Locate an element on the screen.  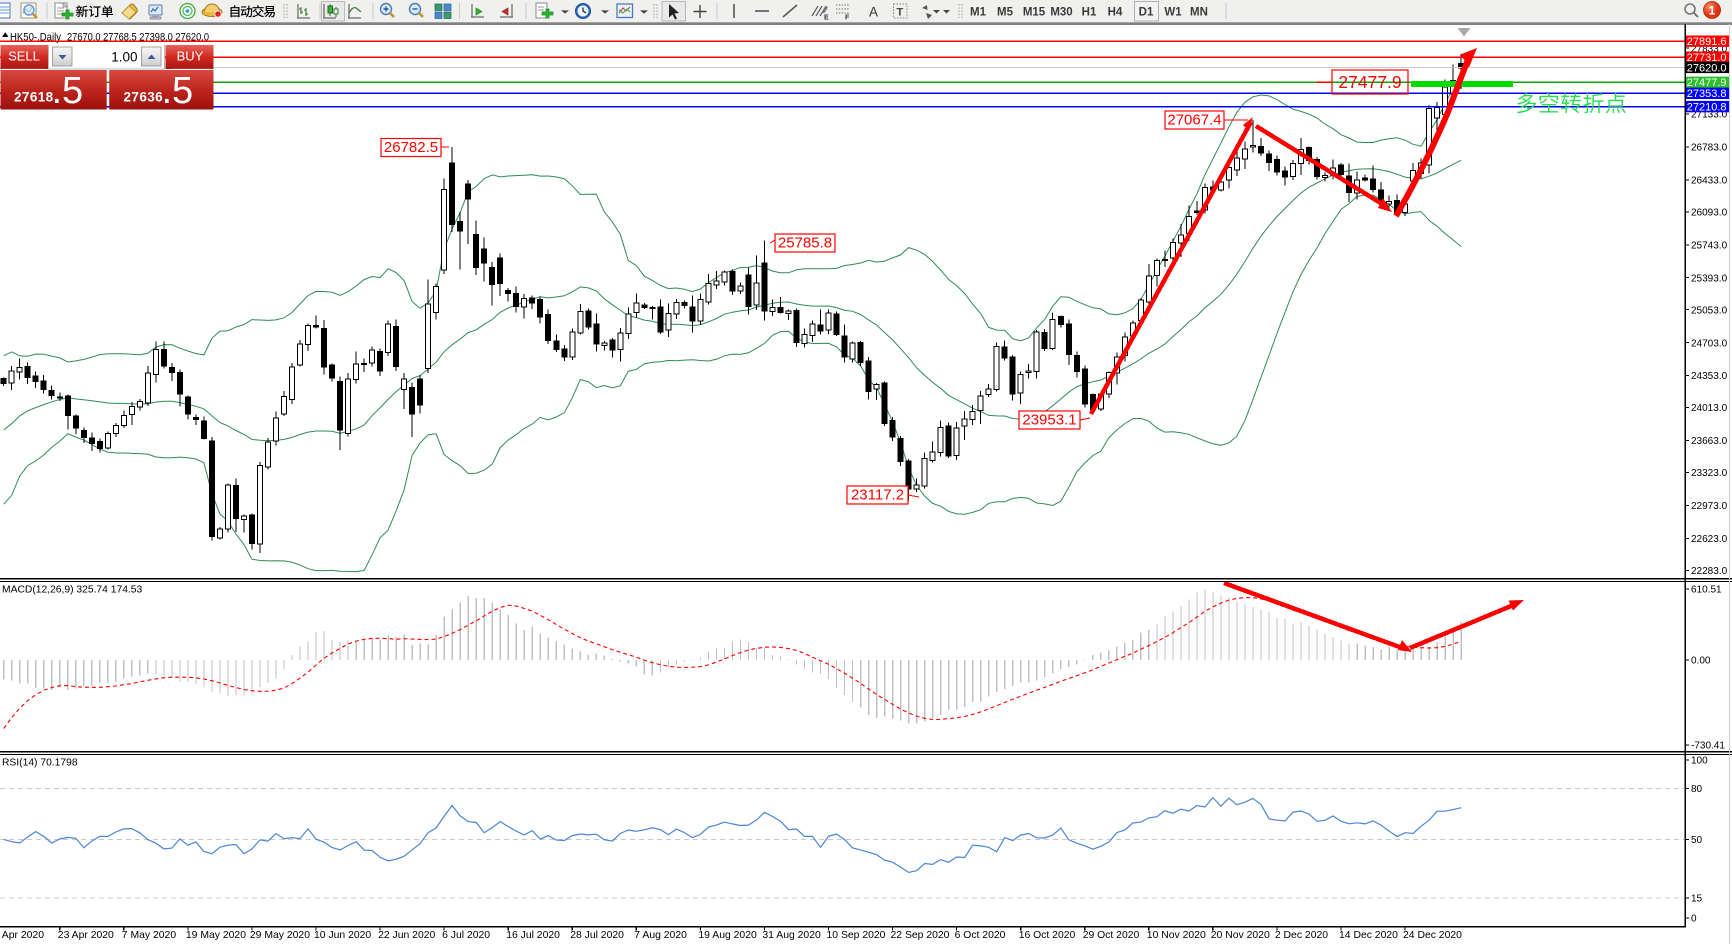
svg-text: 25785.8 is located at coordinates (805, 243).